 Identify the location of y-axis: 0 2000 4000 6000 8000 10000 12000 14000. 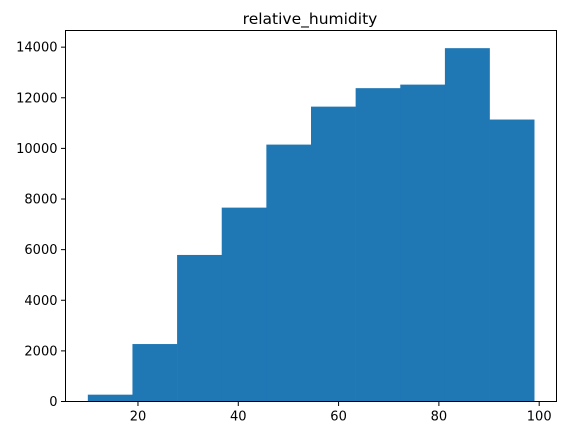
(41, 225).